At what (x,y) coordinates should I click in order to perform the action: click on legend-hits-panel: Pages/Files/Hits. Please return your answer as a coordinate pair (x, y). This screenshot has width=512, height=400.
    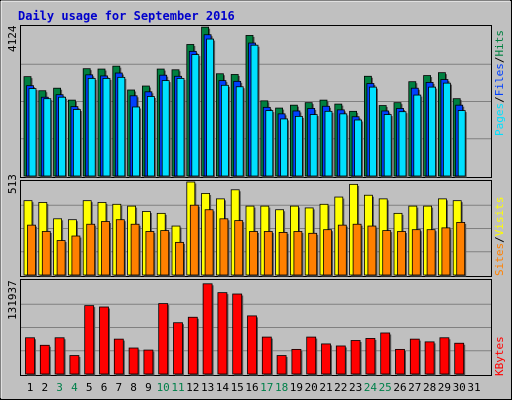
    Looking at the image, I should click on (499, 83).